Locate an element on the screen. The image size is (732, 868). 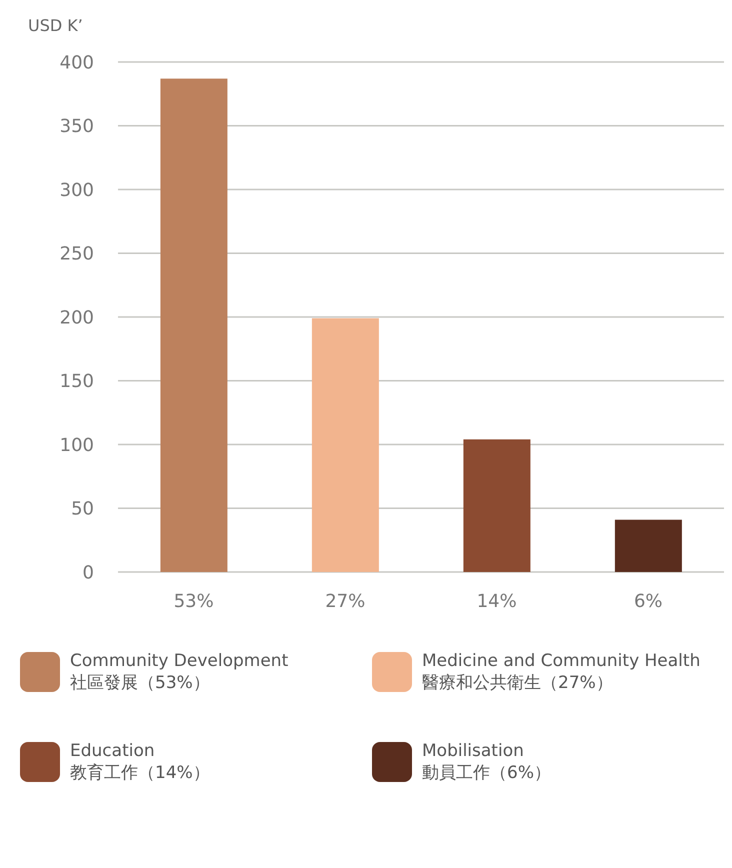
y-tick-label: 150 is located at coordinates (77, 381).